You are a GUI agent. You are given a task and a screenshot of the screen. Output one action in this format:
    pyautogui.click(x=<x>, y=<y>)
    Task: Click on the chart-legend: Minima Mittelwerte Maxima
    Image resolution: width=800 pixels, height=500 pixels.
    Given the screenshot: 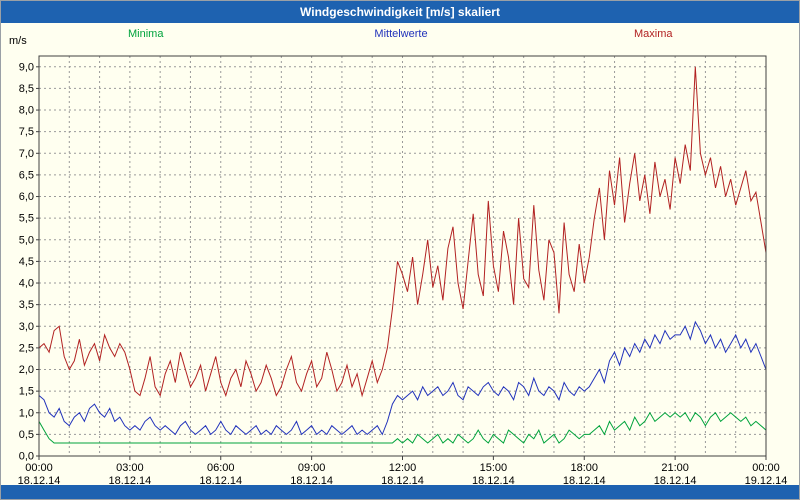 What is the action you would take?
    pyautogui.click(x=400, y=36)
    